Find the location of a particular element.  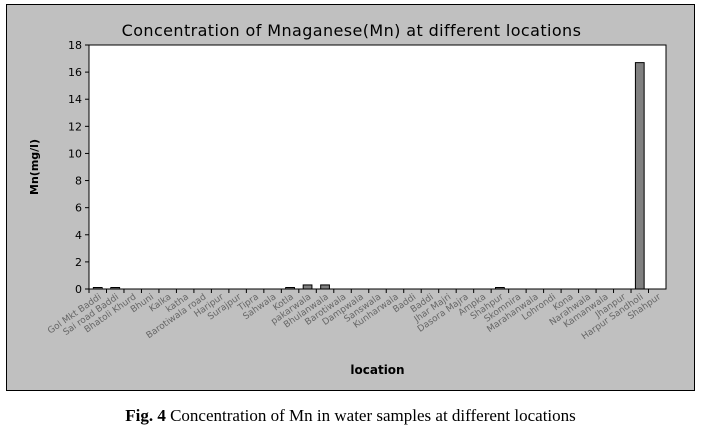

y-tick-label: 16 is located at coordinates (75, 72).